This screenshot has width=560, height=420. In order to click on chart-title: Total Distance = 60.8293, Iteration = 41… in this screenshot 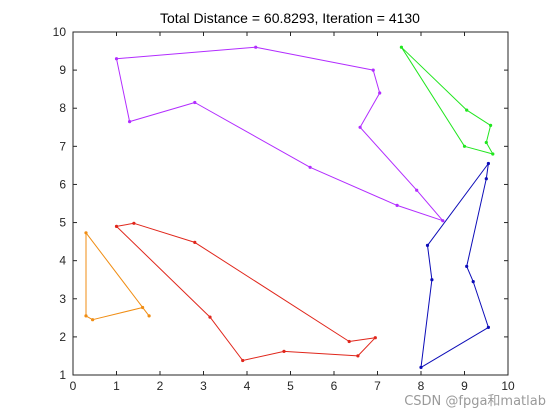, I will do `click(290, 18)`.